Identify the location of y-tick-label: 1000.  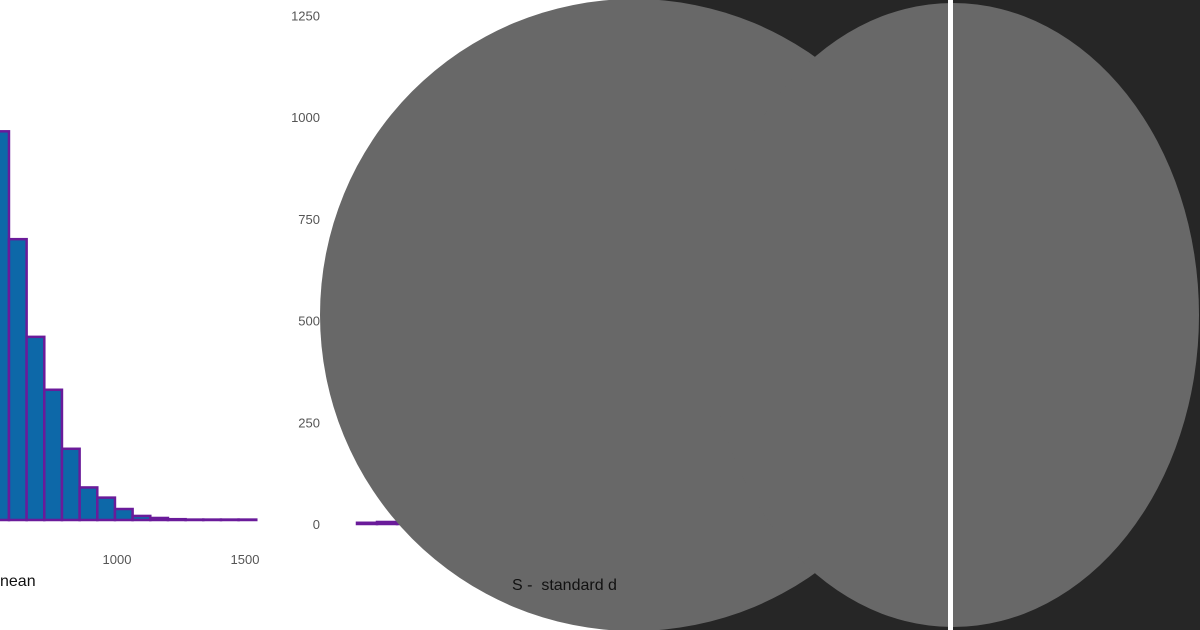
(305, 117).